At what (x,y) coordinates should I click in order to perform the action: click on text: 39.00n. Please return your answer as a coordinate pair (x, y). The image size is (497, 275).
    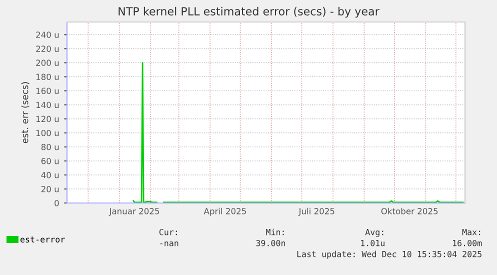
    Looking at the image, I should click on (271, 243).